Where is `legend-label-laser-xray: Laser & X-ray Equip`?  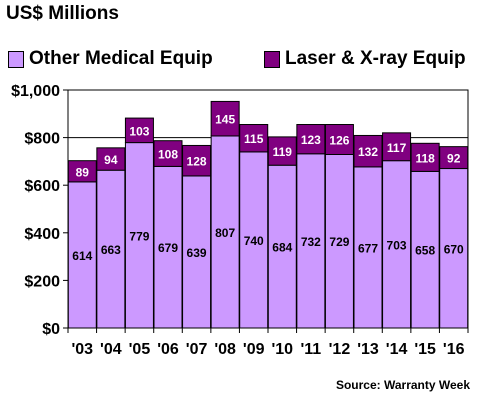
legend-label-laser-xray: Laser & X-ray Equip is located at coordinates (375, 58).